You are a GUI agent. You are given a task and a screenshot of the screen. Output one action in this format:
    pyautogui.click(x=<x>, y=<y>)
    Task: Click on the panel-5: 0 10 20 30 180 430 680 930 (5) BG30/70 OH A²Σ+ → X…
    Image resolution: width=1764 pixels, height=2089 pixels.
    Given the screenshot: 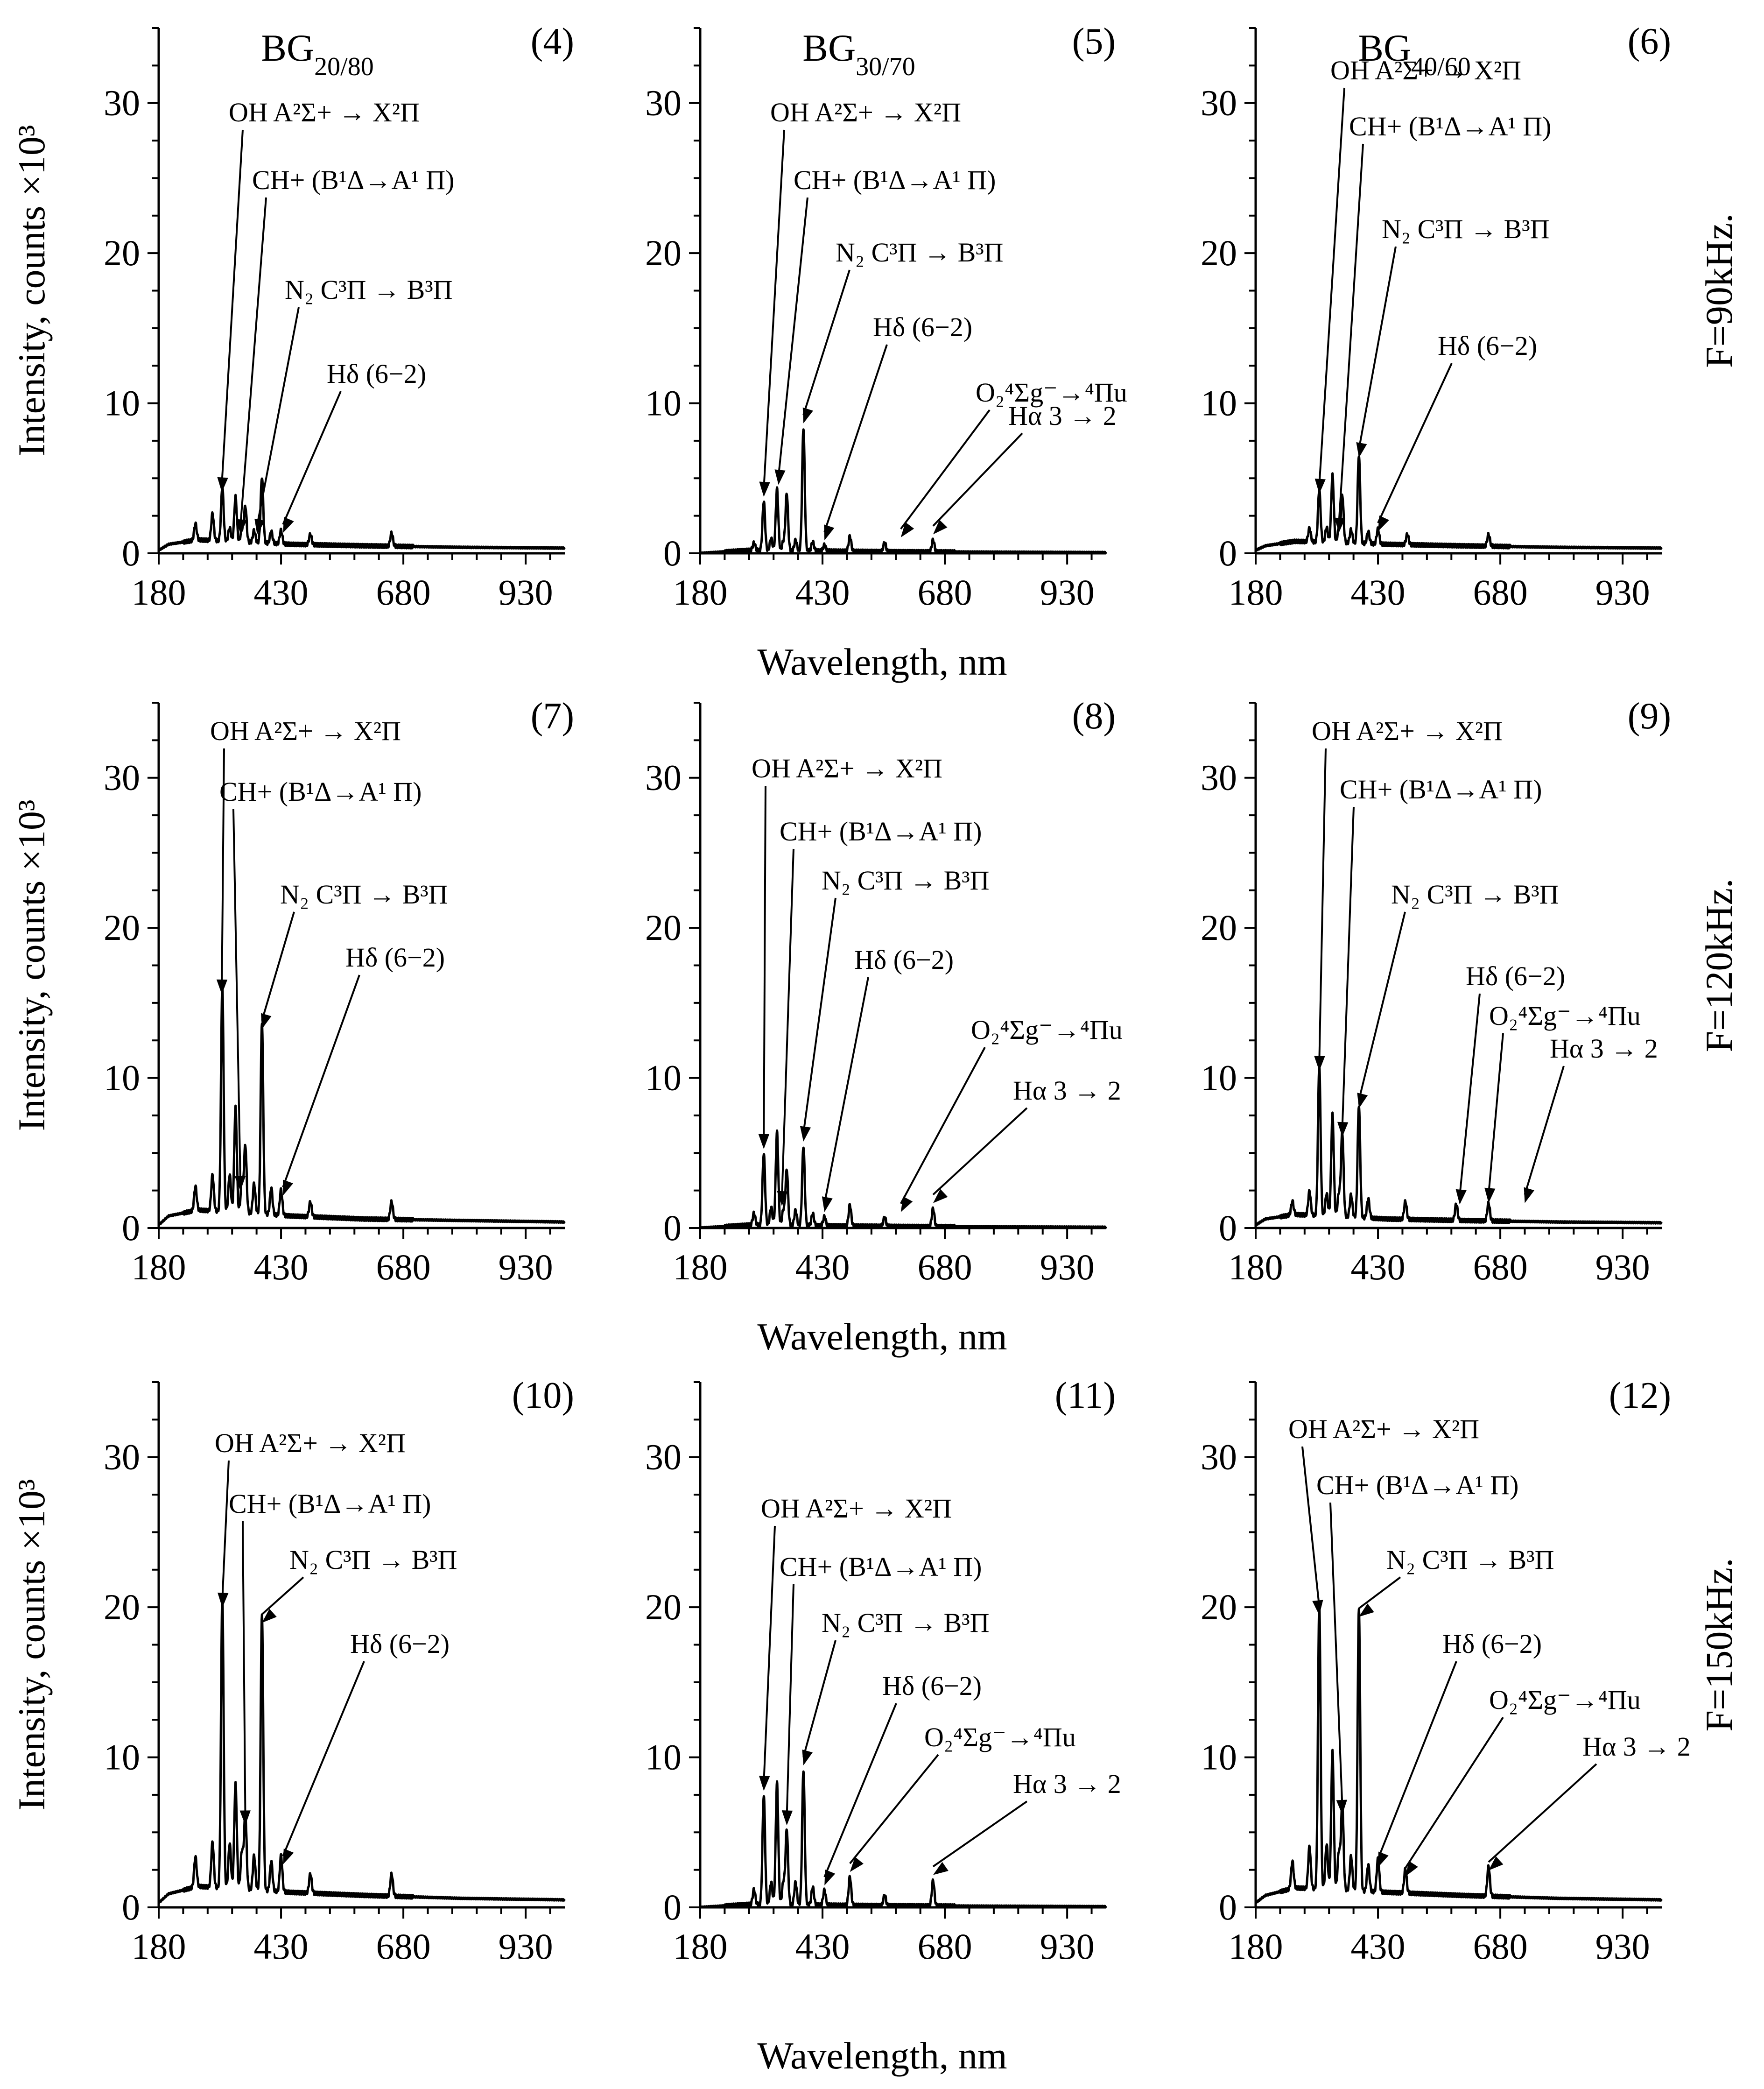 What is the action you would take?
    pyautogui.click(x=886, y=317)
    